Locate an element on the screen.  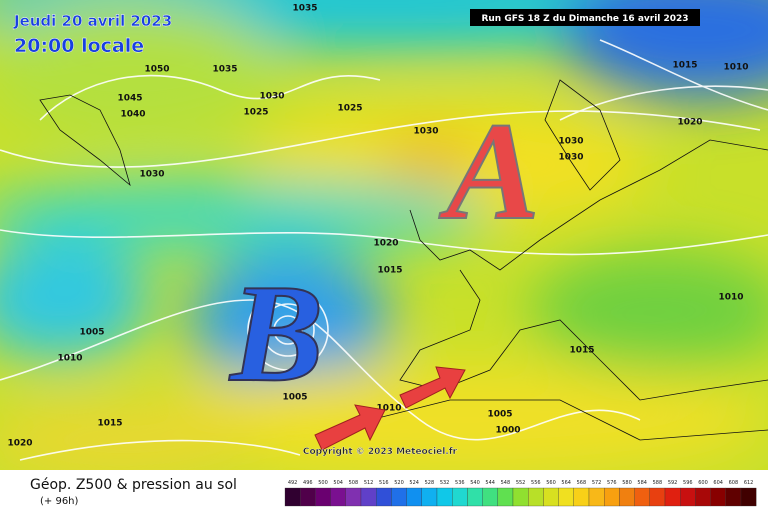
isobar-label: 1000 is located at coordinates (507, 431).